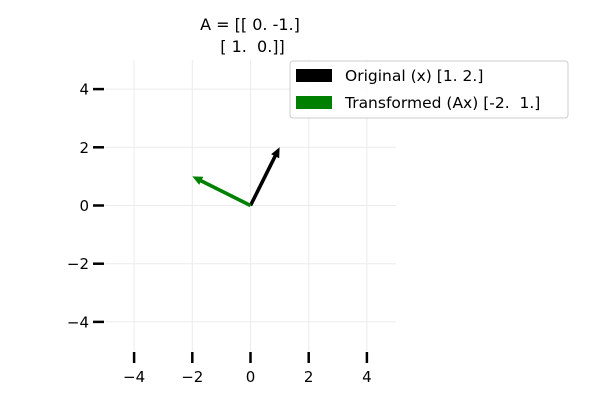  I want to click on vectors, so click(236, 177).